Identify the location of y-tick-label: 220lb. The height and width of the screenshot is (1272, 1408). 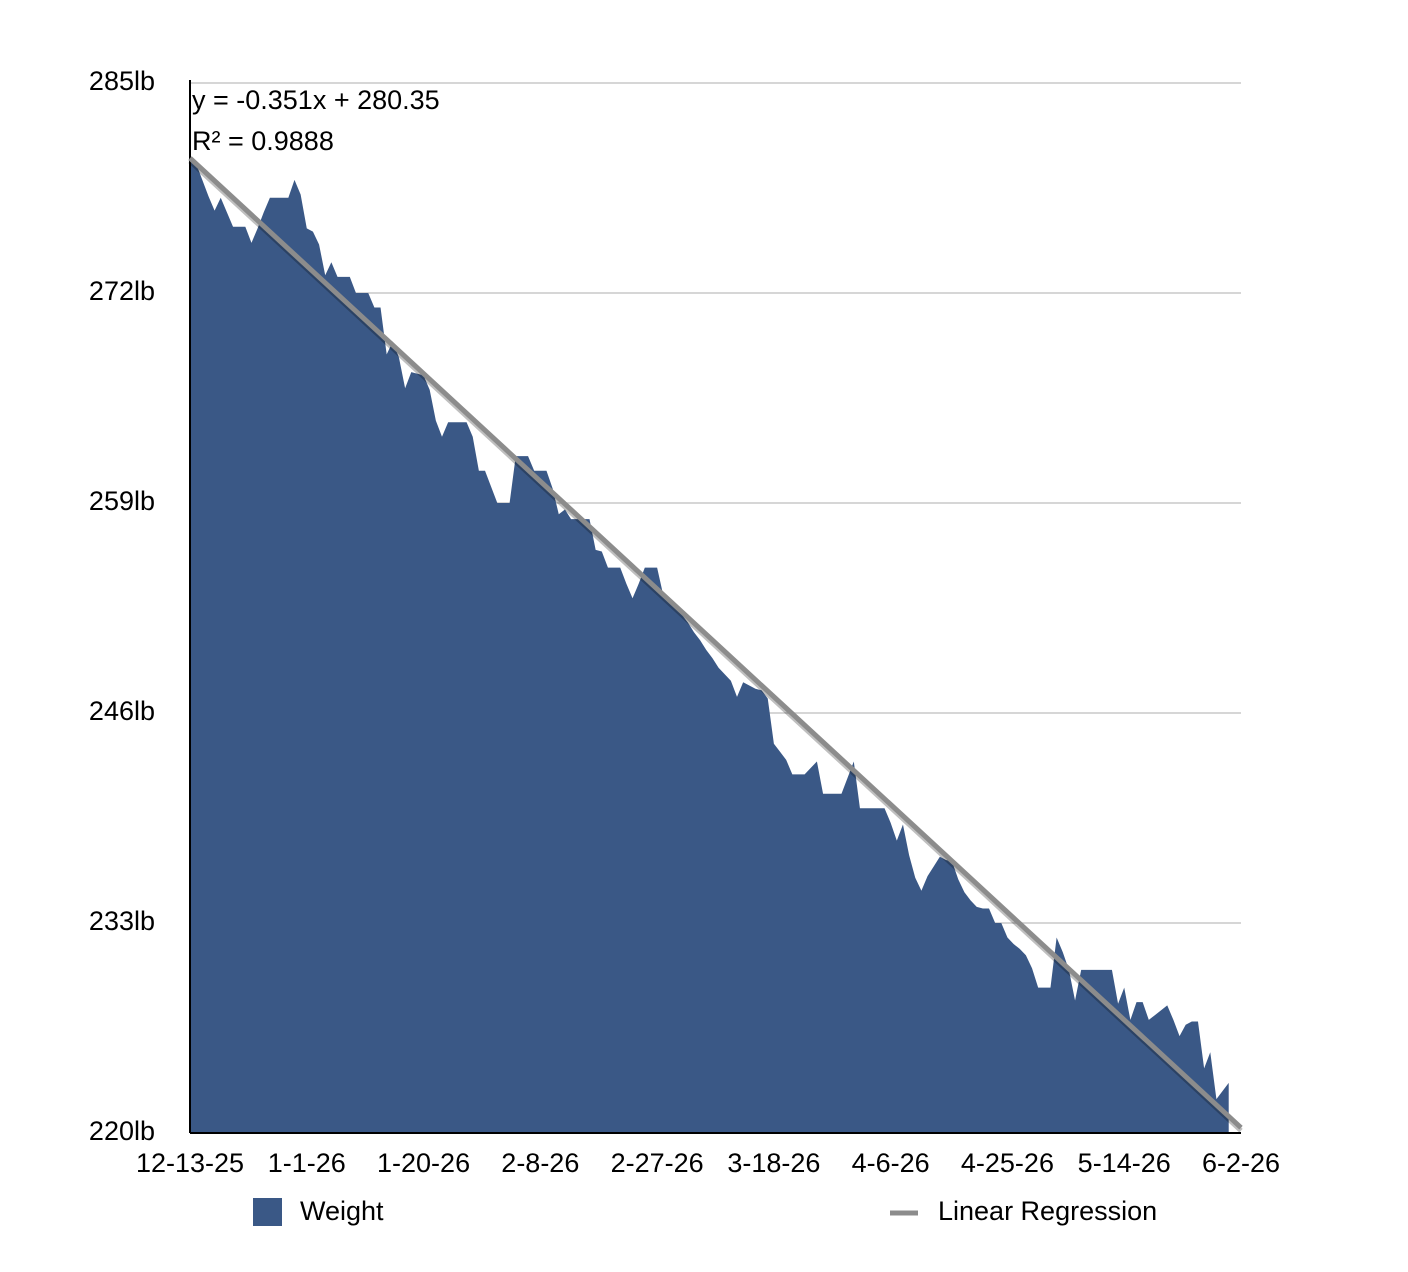
(122, 1131).